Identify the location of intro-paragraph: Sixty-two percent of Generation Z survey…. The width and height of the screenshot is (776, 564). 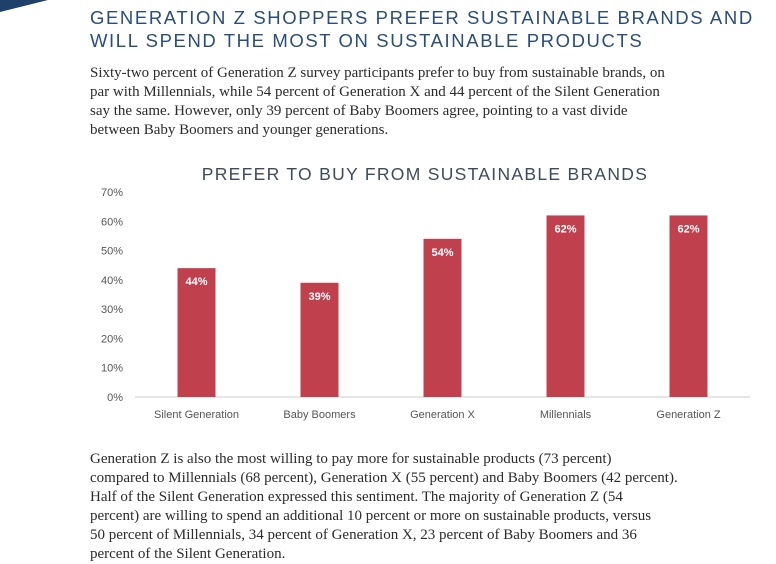
(425, 102).